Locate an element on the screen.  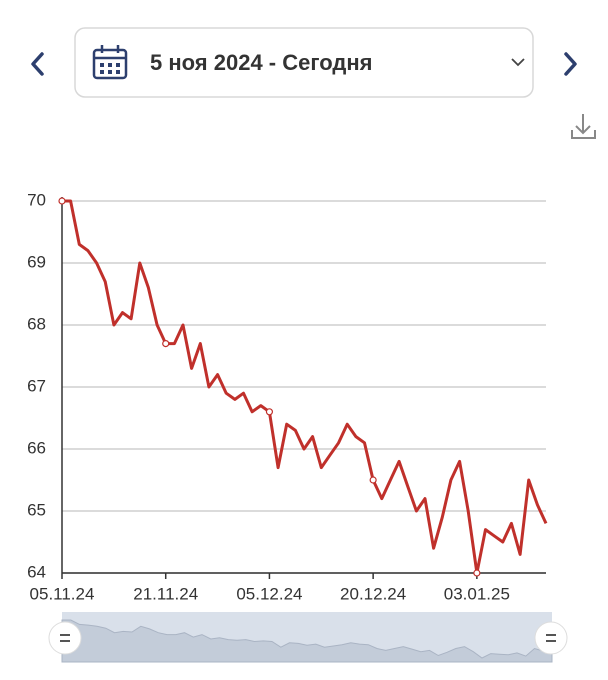
dropdown-box is located at coordinates (304, 62).